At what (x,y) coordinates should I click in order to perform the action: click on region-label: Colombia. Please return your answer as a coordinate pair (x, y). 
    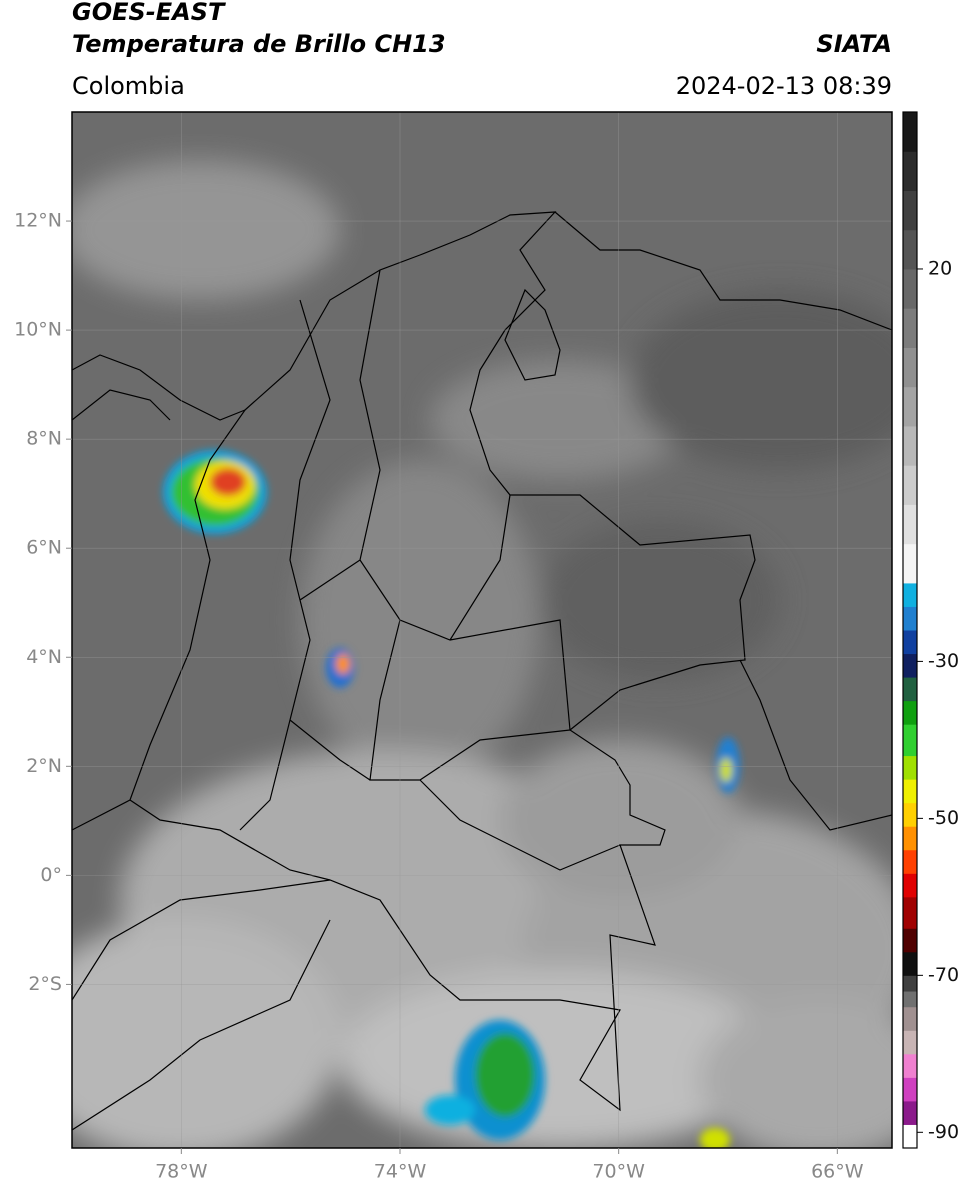
    Looking at the image, I should click on (128, 86).